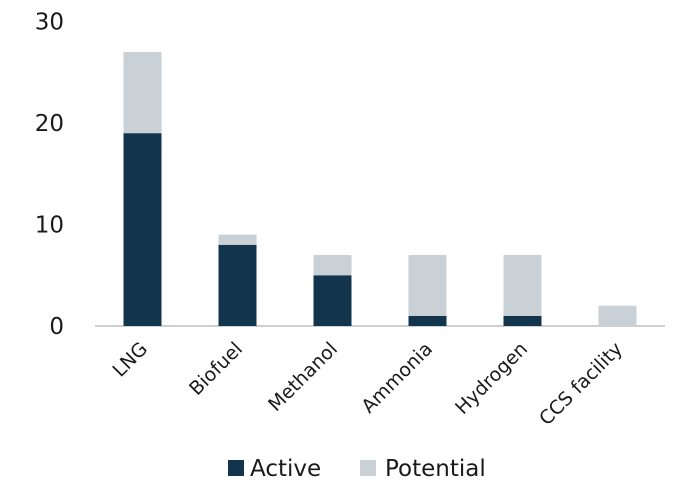 This screenshot has width=684, height=492. I want to click on legend: Active Potential, so click(357, 469).